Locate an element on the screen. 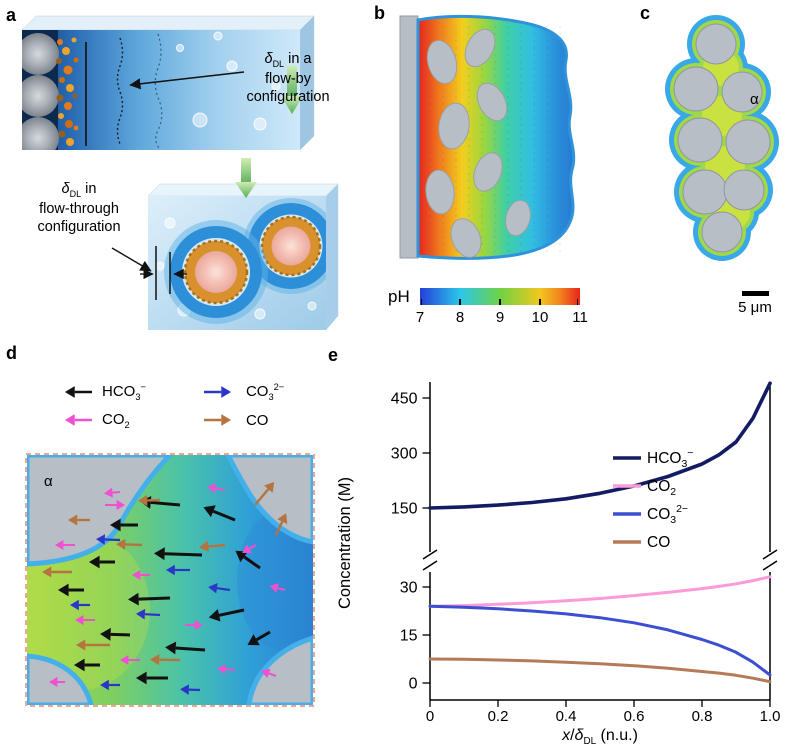  field-shadow is located at coordinates (275, 580).